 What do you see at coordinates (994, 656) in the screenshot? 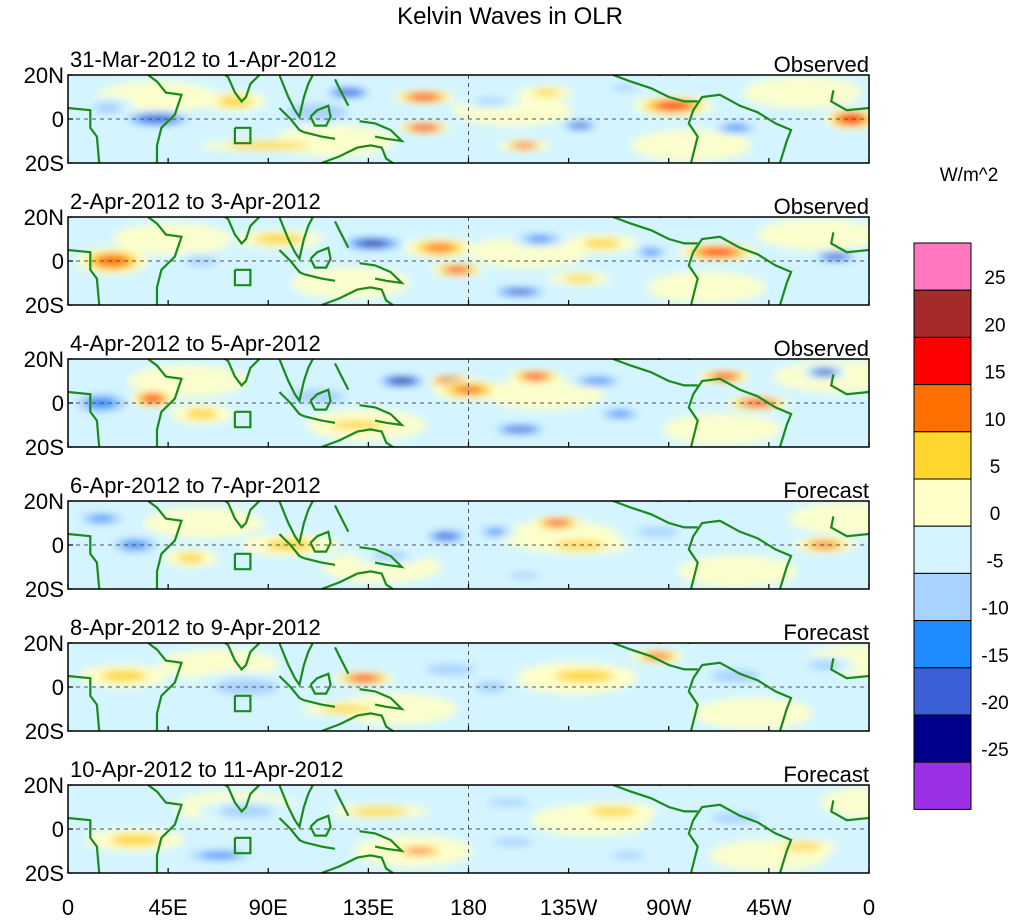
I see `colorbar-tick-label: -15` at bounding box center [994, 656].